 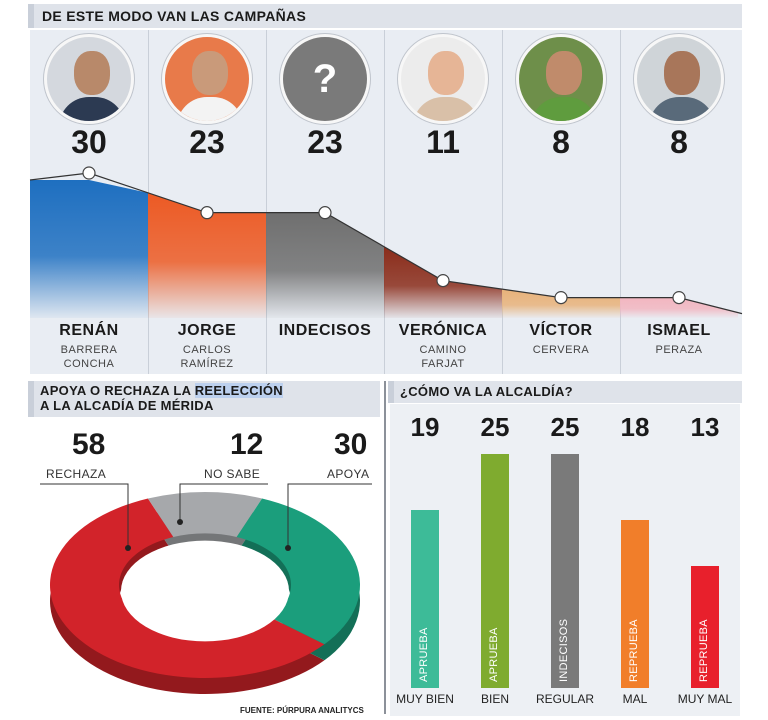 What do you see at coordinates (425, 699) in the screenshot?
I see `bar-category: MUY BIEN` at bounding box center [425, 699].